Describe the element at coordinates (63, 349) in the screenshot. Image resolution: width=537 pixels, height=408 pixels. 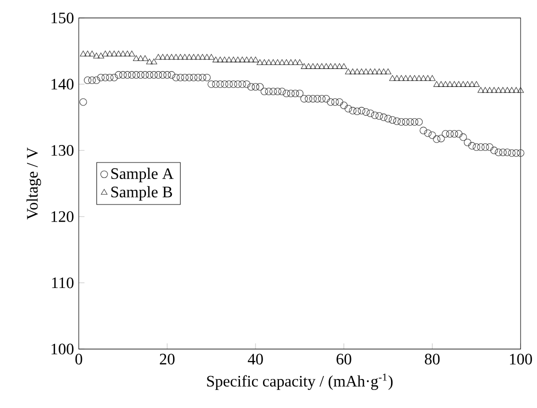
I see `y-tick-label: 100` at that location.